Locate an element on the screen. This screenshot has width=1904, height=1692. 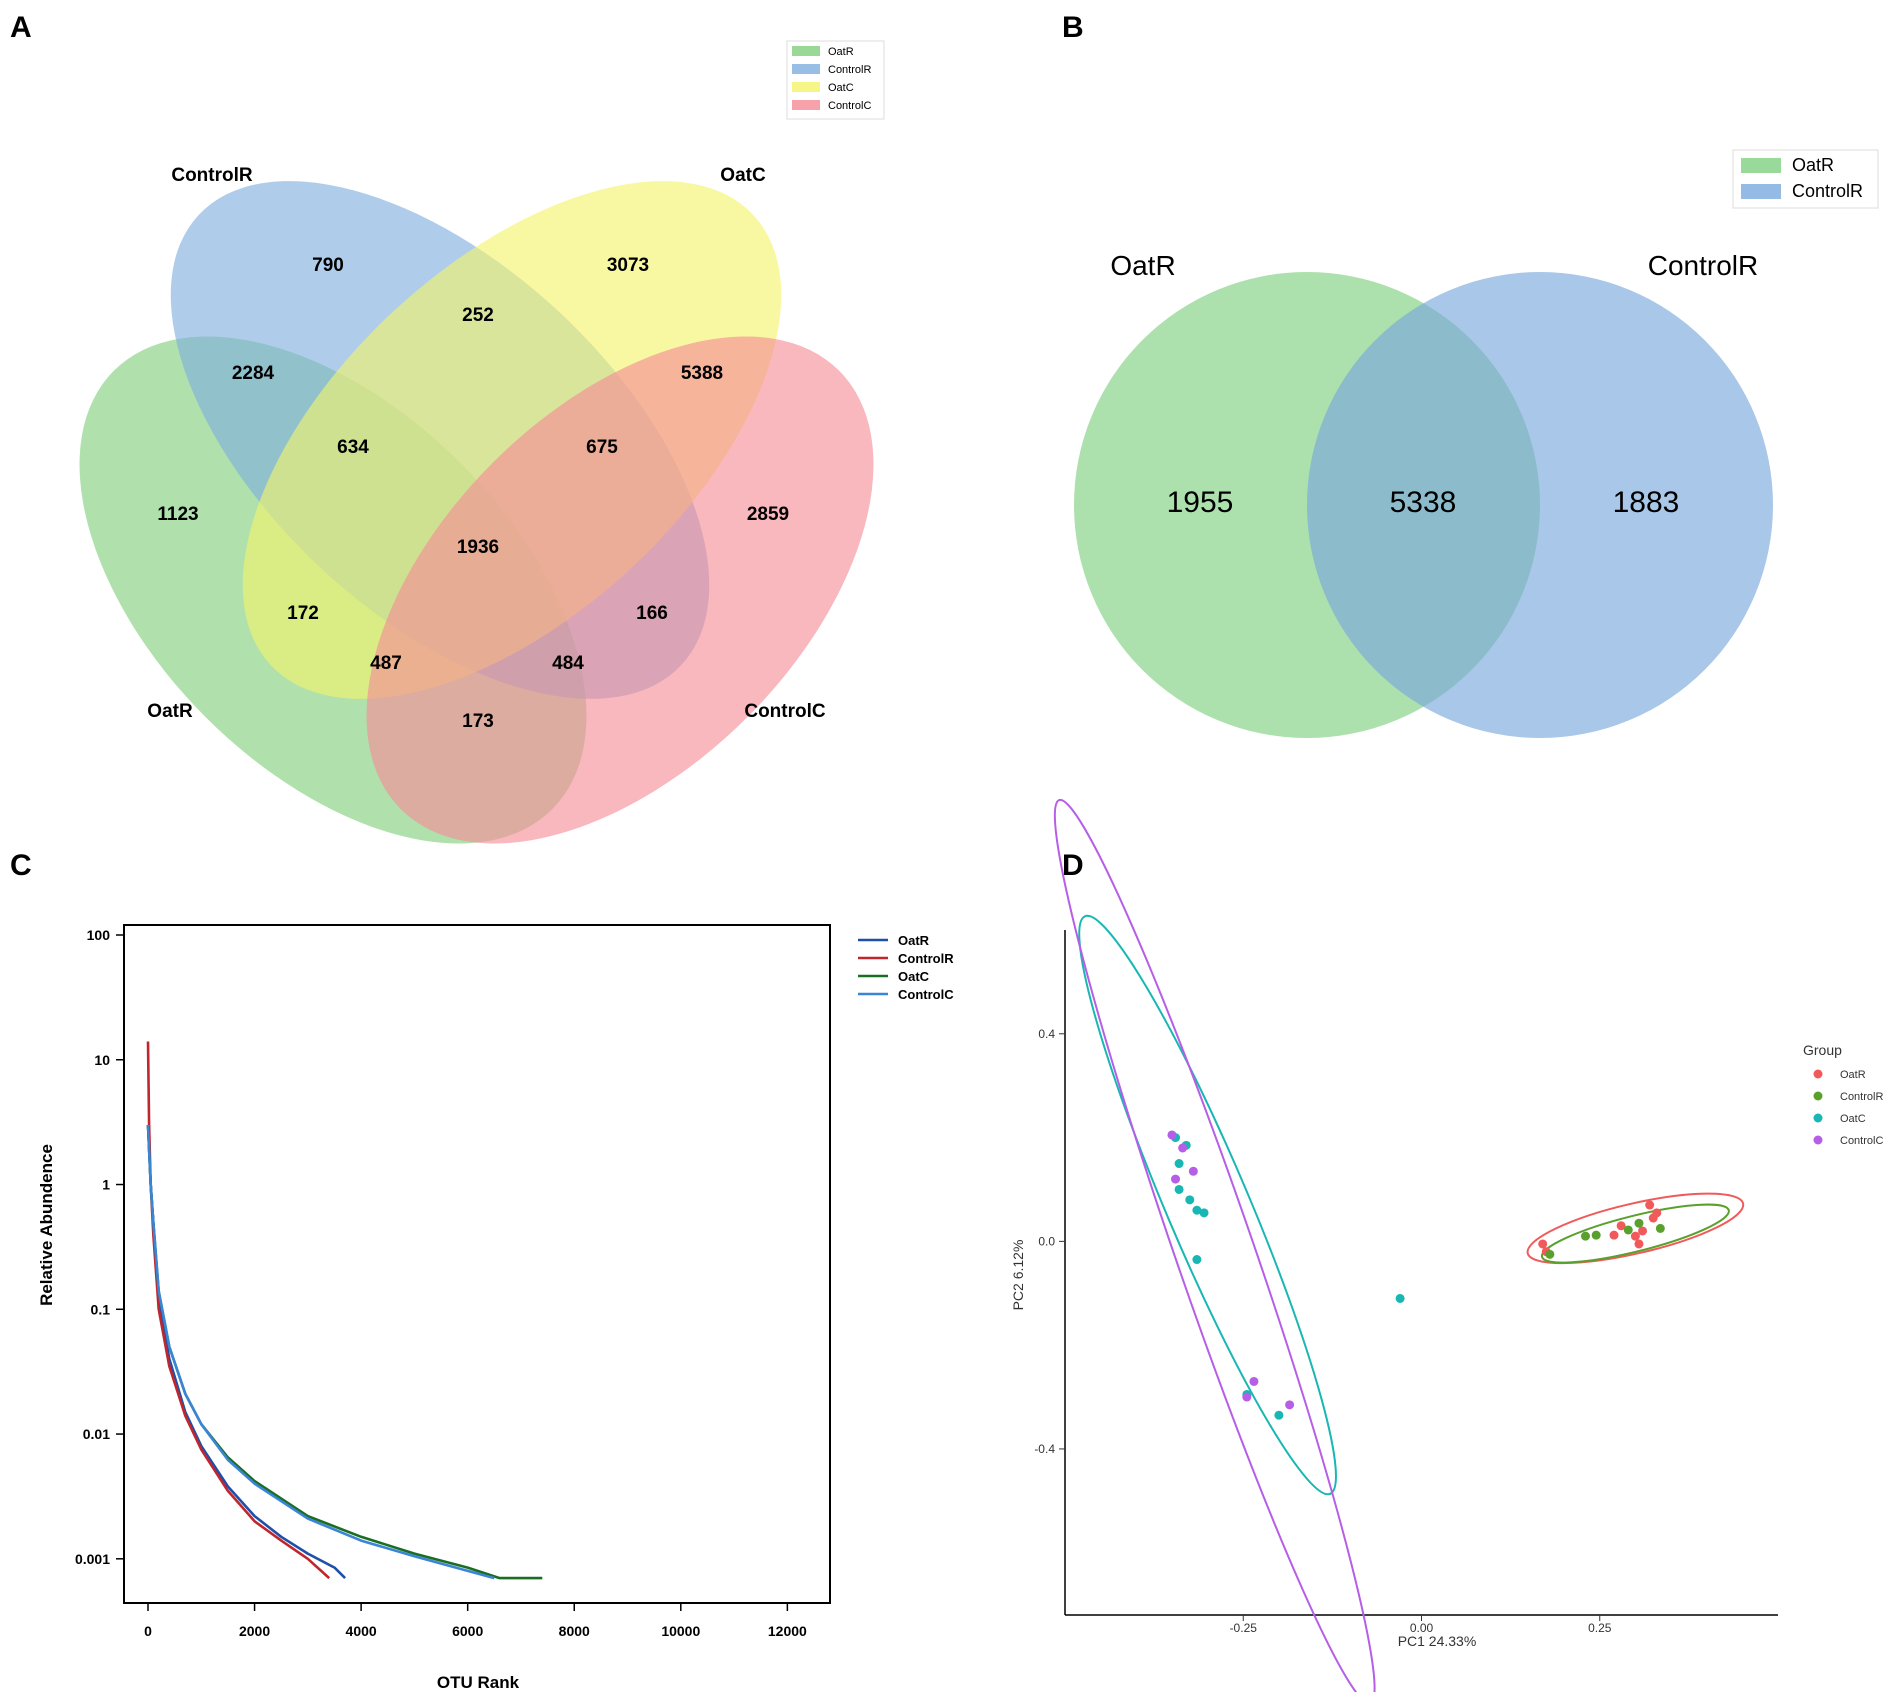
rank-legend: OatR ControlR OatC ControlC is located at coordinates (906, 967).